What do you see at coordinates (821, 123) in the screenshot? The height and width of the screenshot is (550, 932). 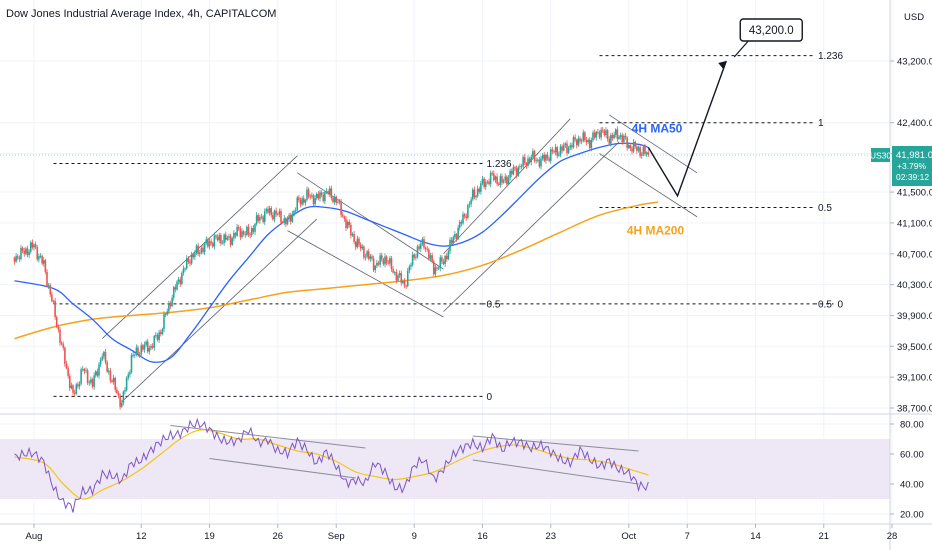 I see `fib-level-label: 1` at bounding box center [821, 123].